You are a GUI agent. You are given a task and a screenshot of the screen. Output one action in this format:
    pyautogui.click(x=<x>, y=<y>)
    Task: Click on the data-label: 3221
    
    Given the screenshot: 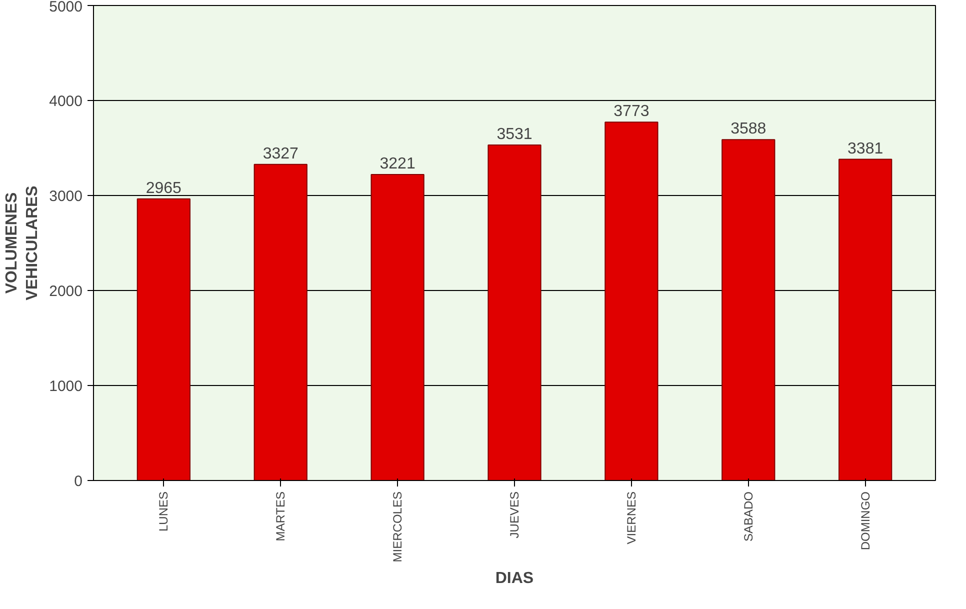 What is the action you would take?
    pyautogui.click(x=398, y=164)
    